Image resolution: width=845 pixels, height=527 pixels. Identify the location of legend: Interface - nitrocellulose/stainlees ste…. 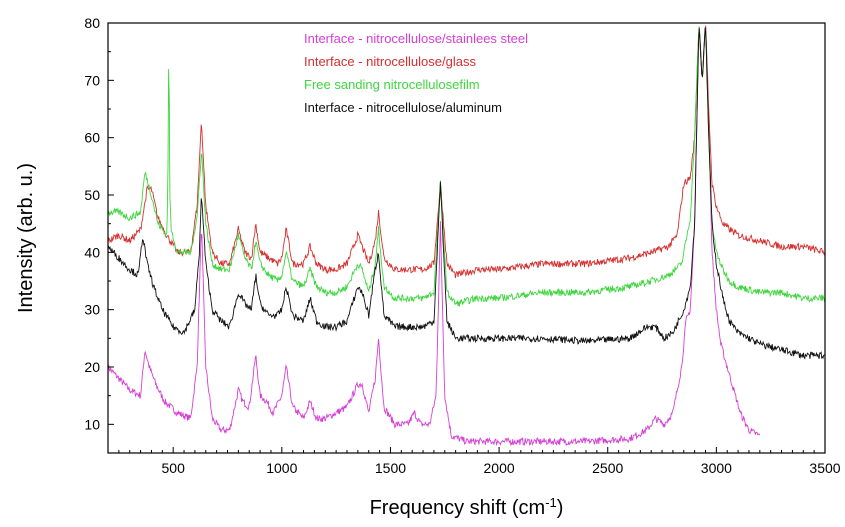
(416, 73).